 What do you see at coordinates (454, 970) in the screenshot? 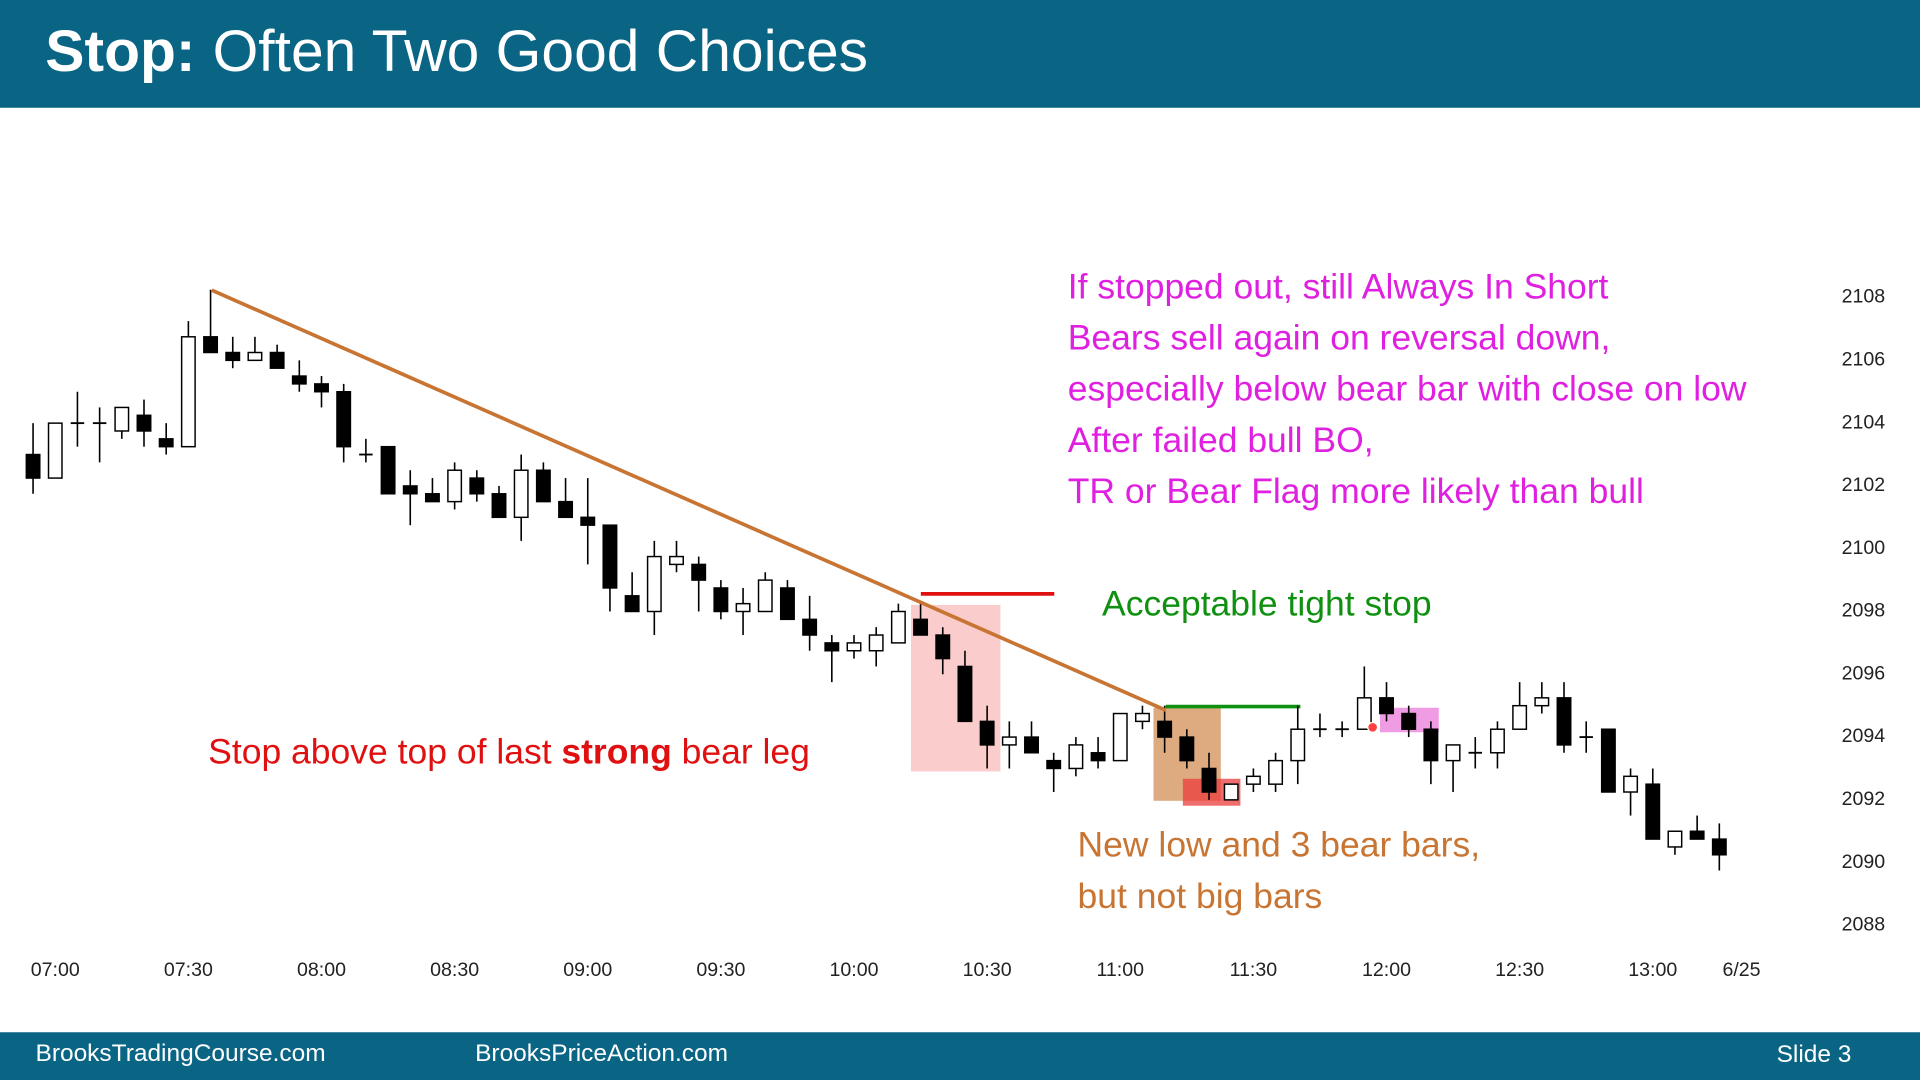
I see `x-tick-label: 08:30` at bounding box center [454, 970].